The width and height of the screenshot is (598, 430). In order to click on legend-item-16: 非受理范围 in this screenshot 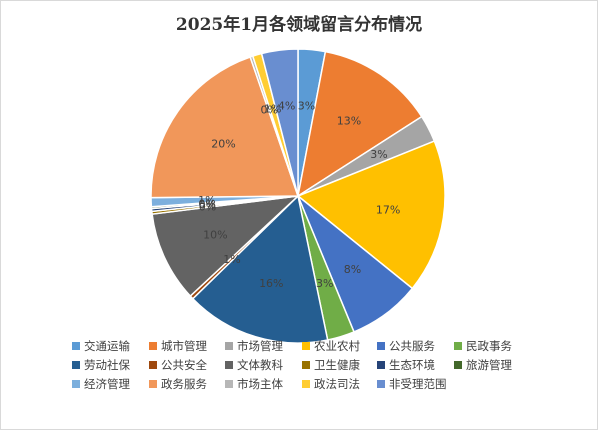, I will do `click(415, 383)`.